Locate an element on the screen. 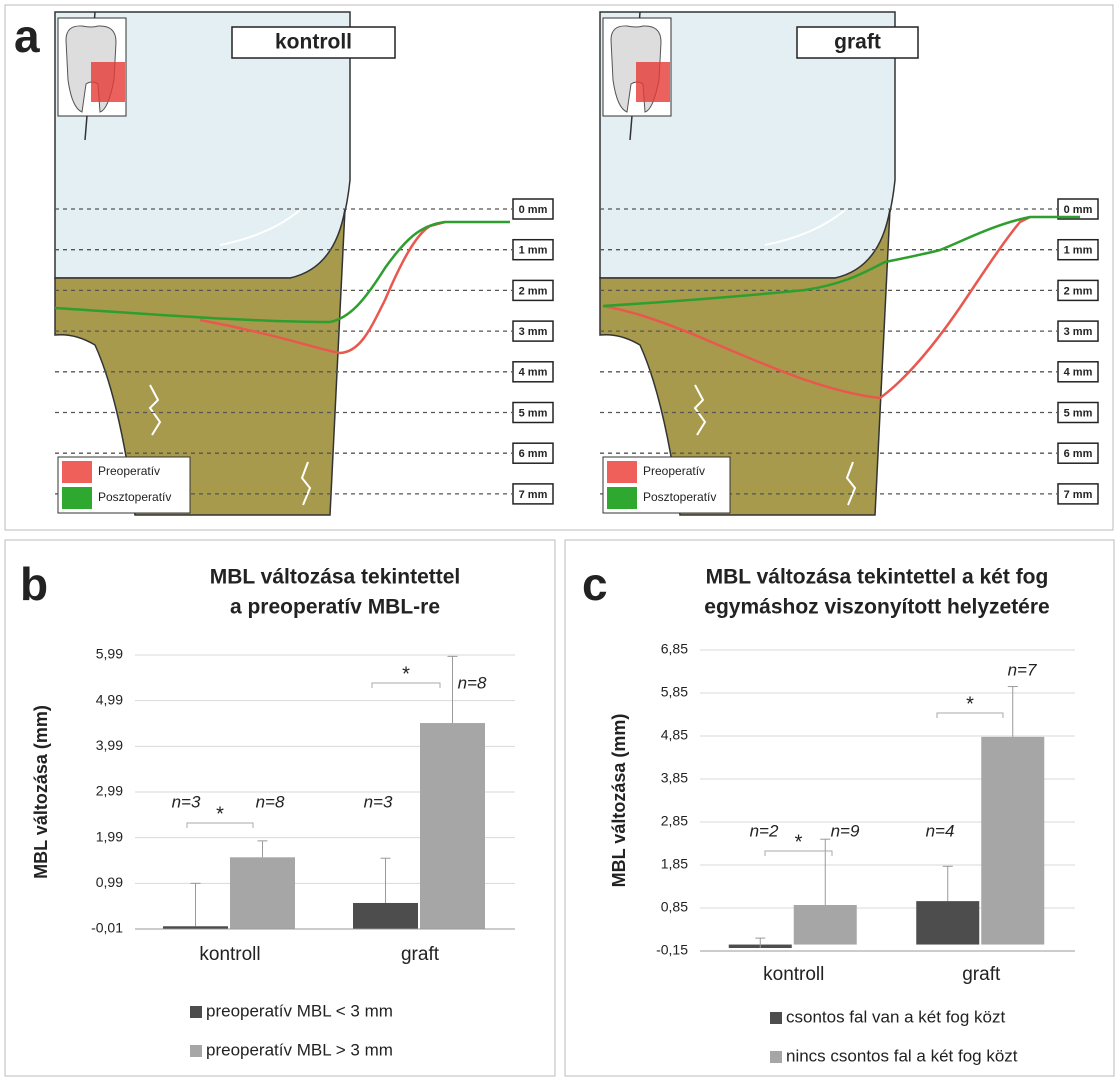 The height and width of the screenshot is (1081, 1119). n-label: n=2 is located at coordinates (764, 830).